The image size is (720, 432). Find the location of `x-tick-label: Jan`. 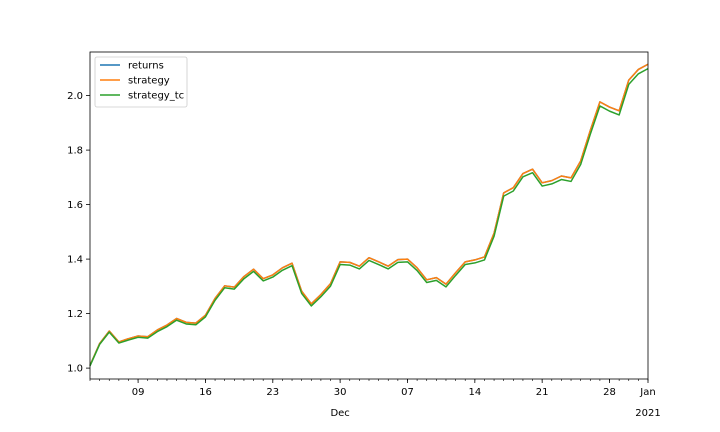

x-tick-label: Jan is located at coordinates (647, 392).